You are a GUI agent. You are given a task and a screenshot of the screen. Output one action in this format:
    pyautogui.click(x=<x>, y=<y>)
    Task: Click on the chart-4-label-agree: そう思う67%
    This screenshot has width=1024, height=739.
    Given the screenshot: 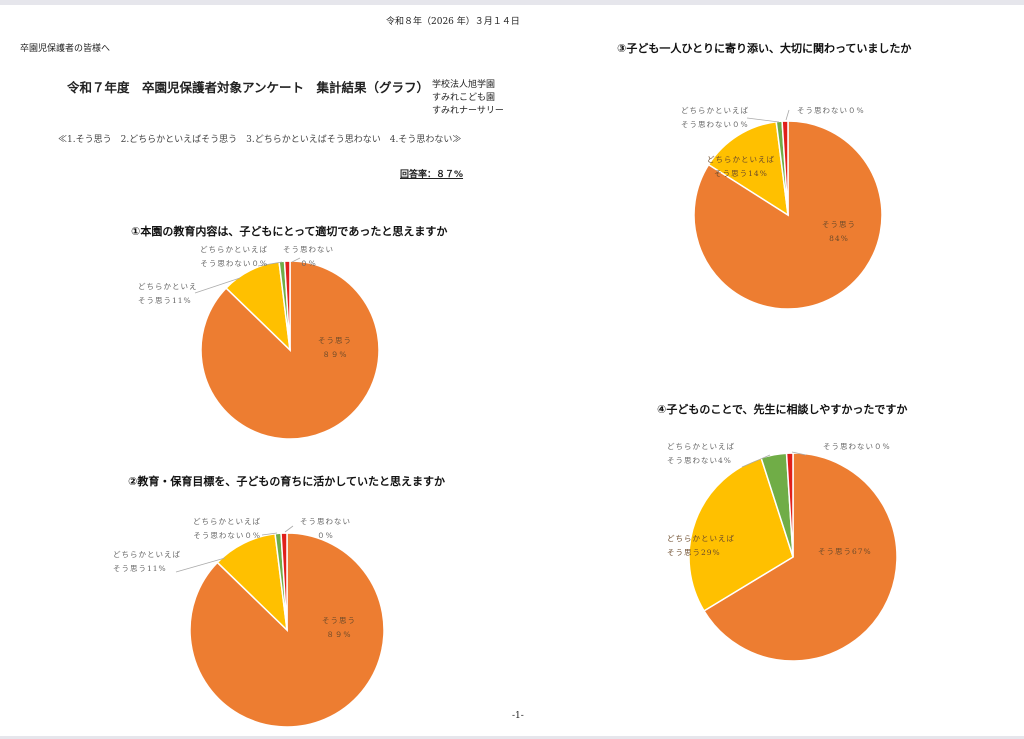 What is the action you would take?
    pyautogui.click(x=845, y=551)
    